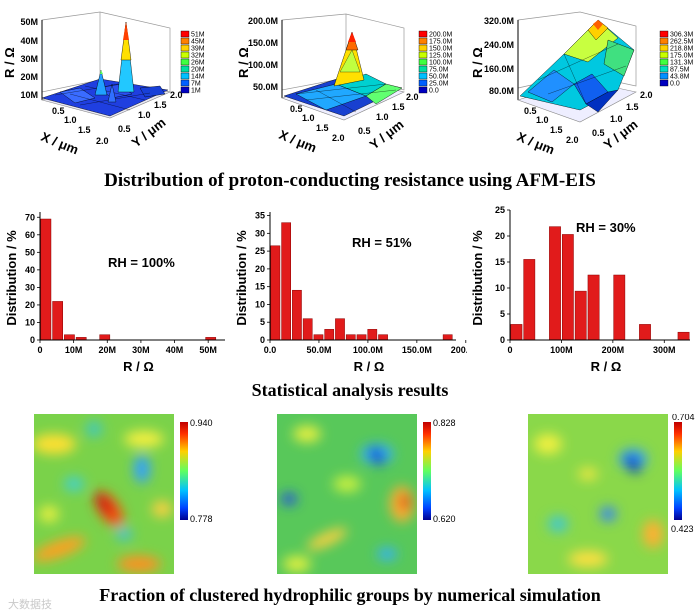 This screenshot has width=700, height=616. I want to click on legend-label: 200.0M, so click(441, 35).